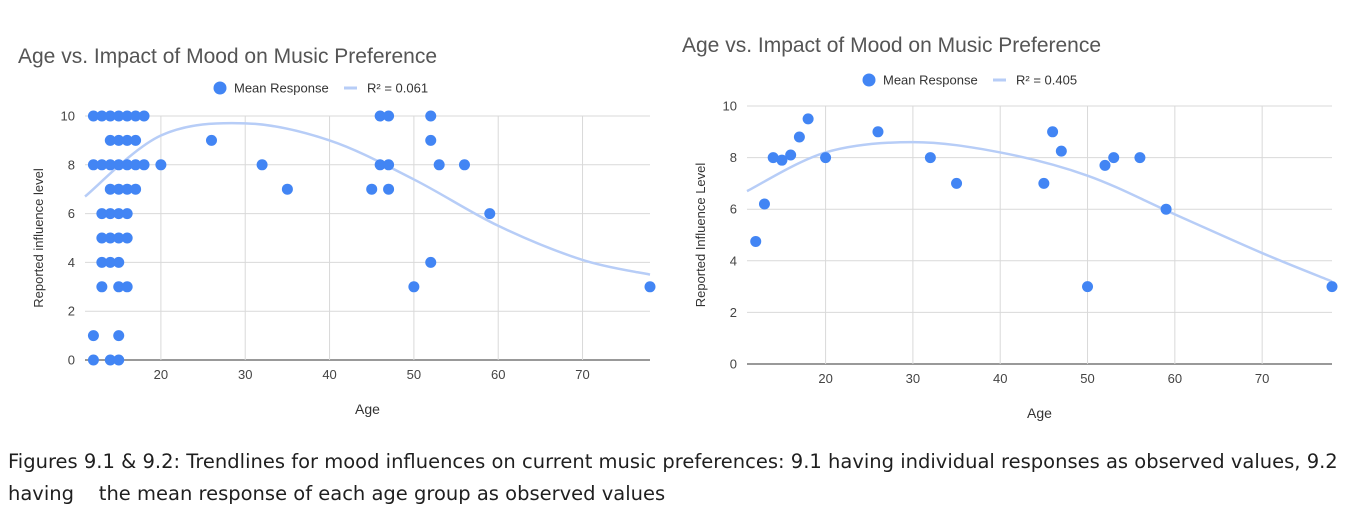 The image size is (1350, 524). Describe the element at coordinates (71, 311) in the screenshot. I see `y-tick-label: 2` at that location.